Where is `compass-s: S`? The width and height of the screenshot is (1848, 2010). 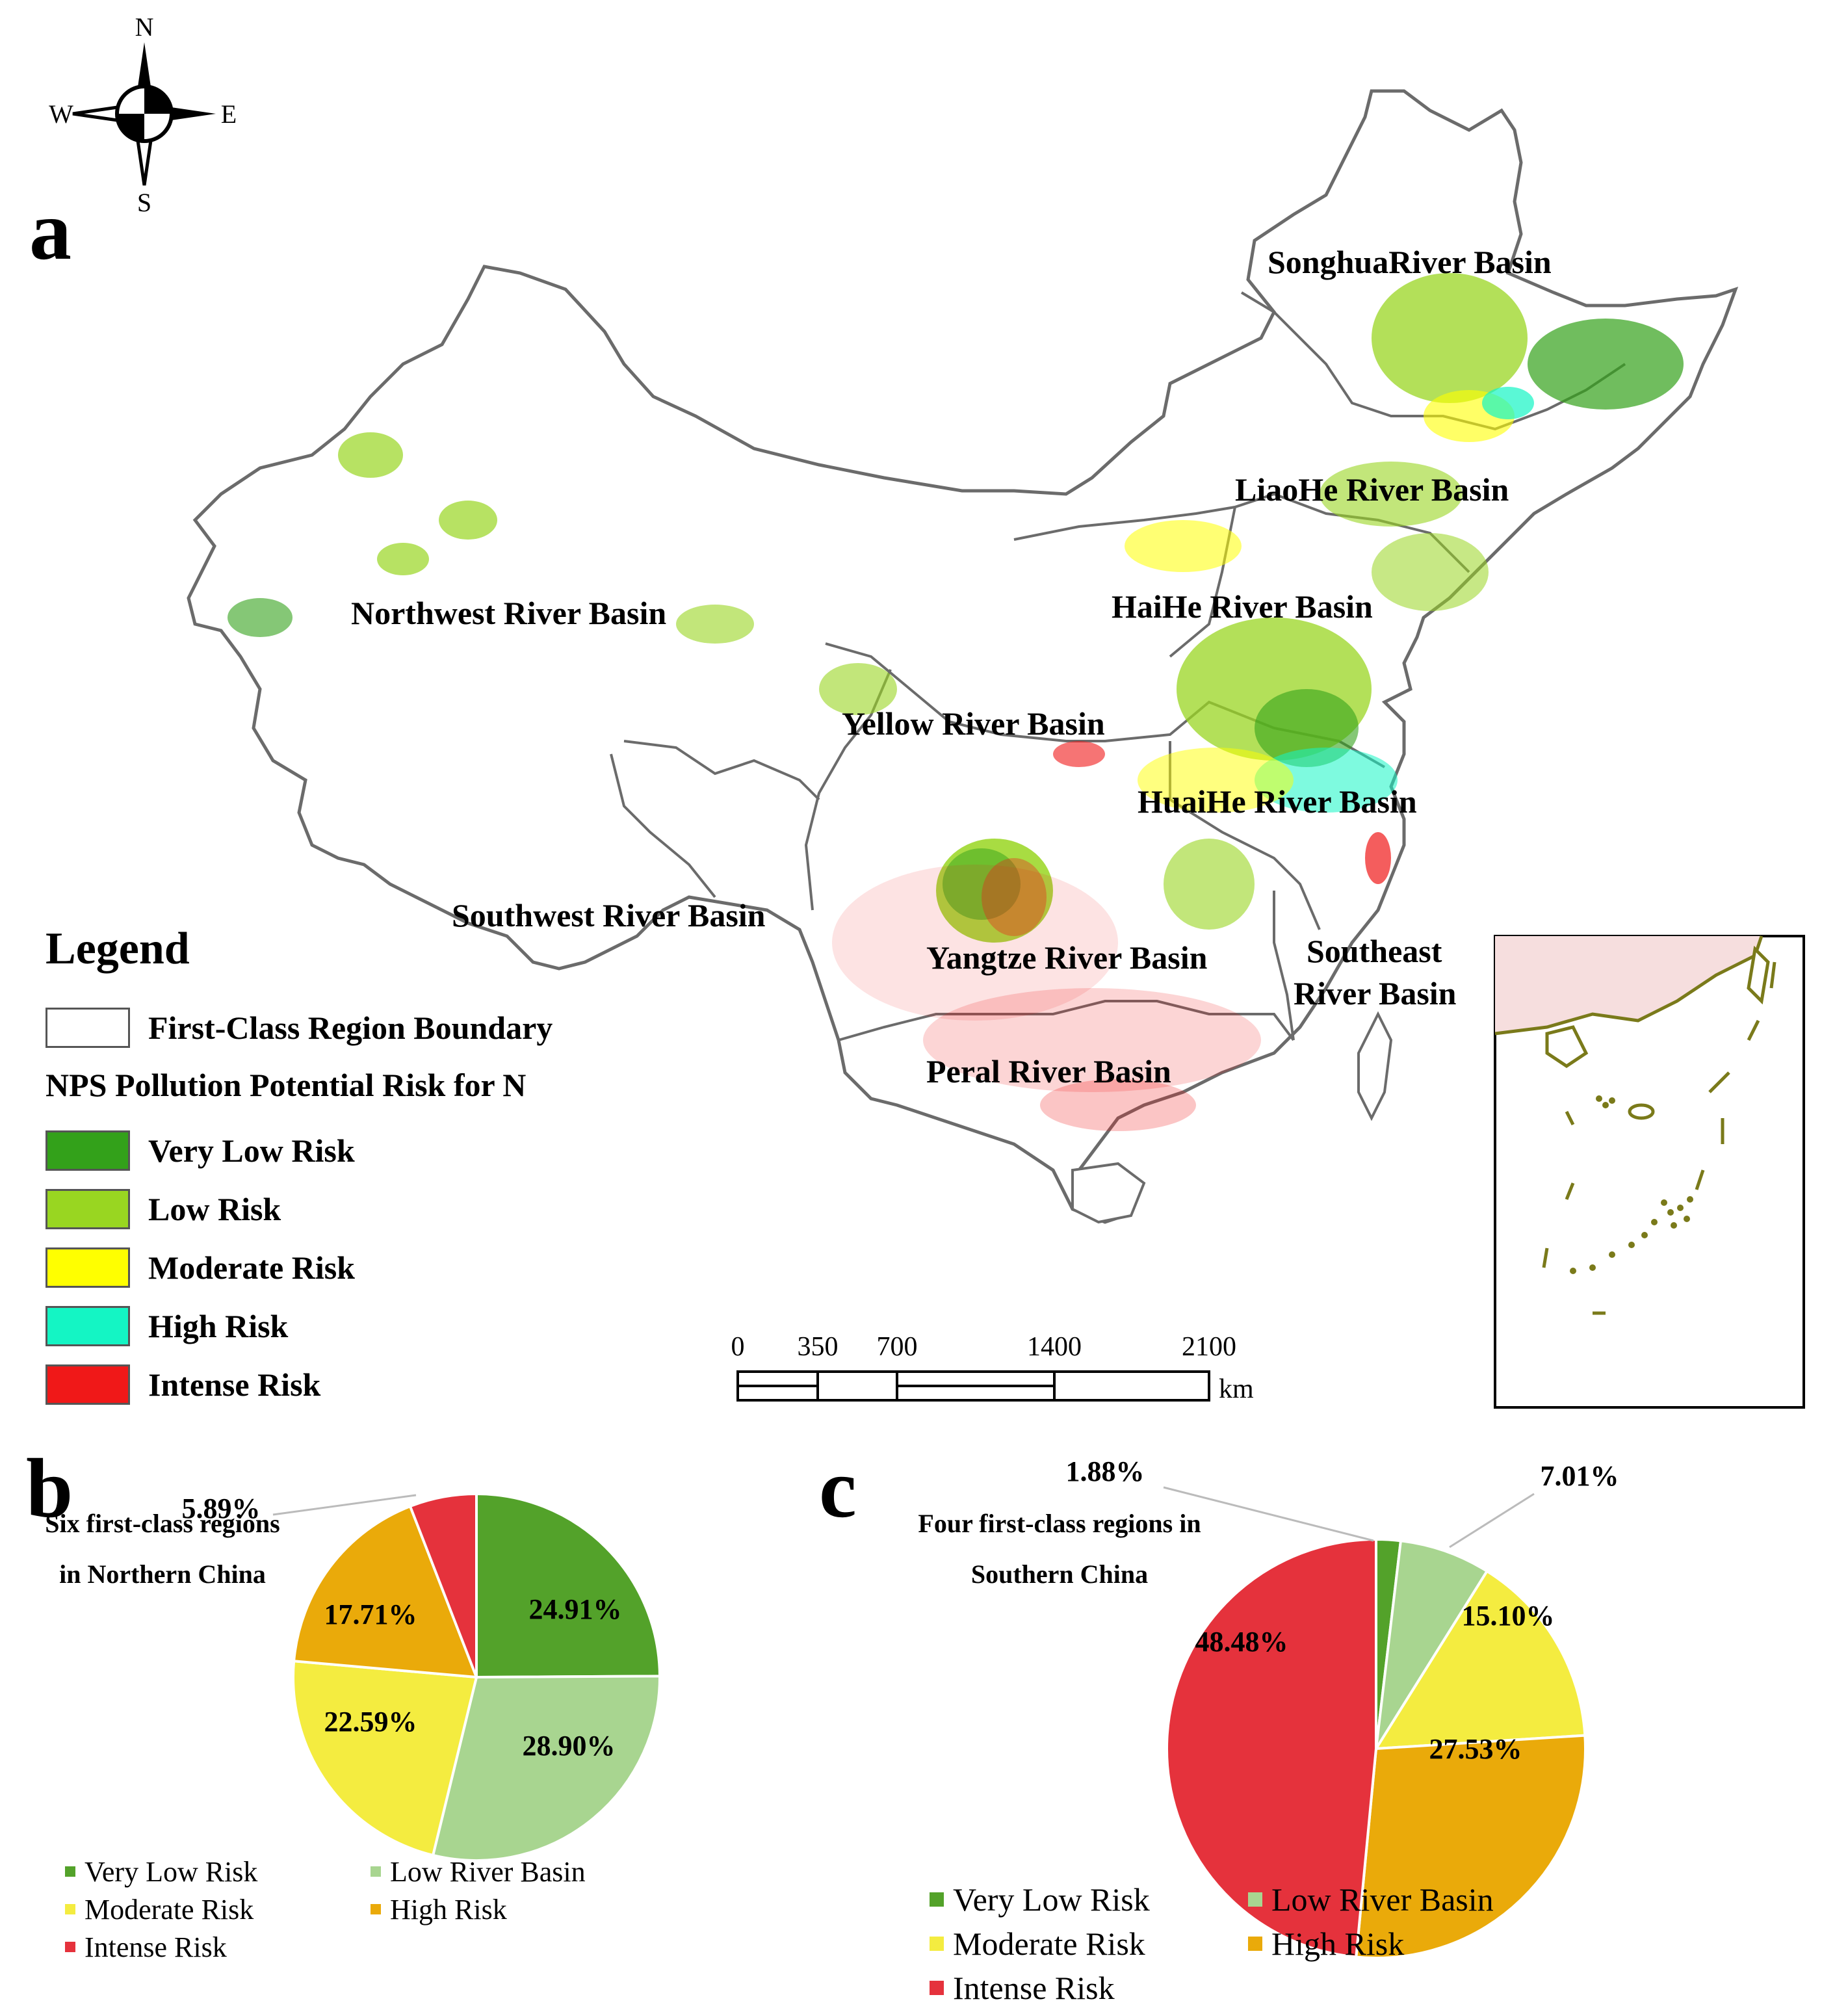
compass-s: S is located at coordinates (144, 202).